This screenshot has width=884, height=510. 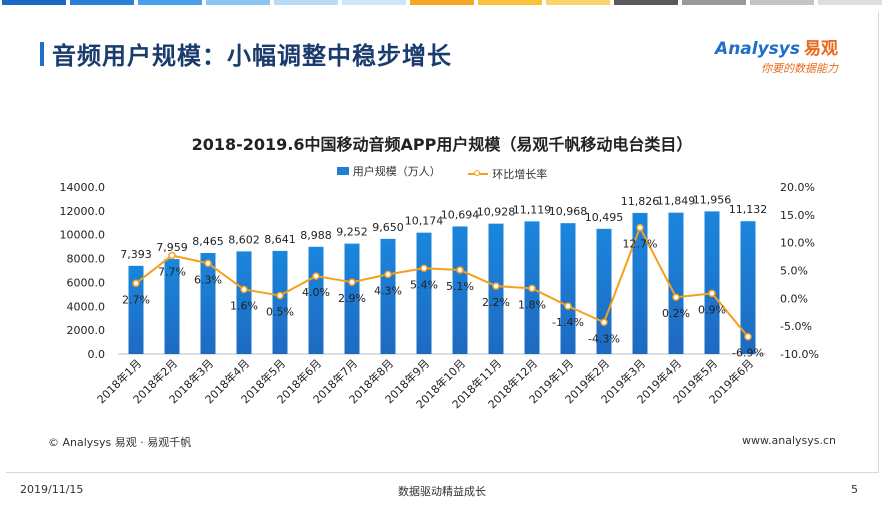 I want to click on chart-legend: 用户规模（万人） 环比增长率, so click(x=442, y=172).